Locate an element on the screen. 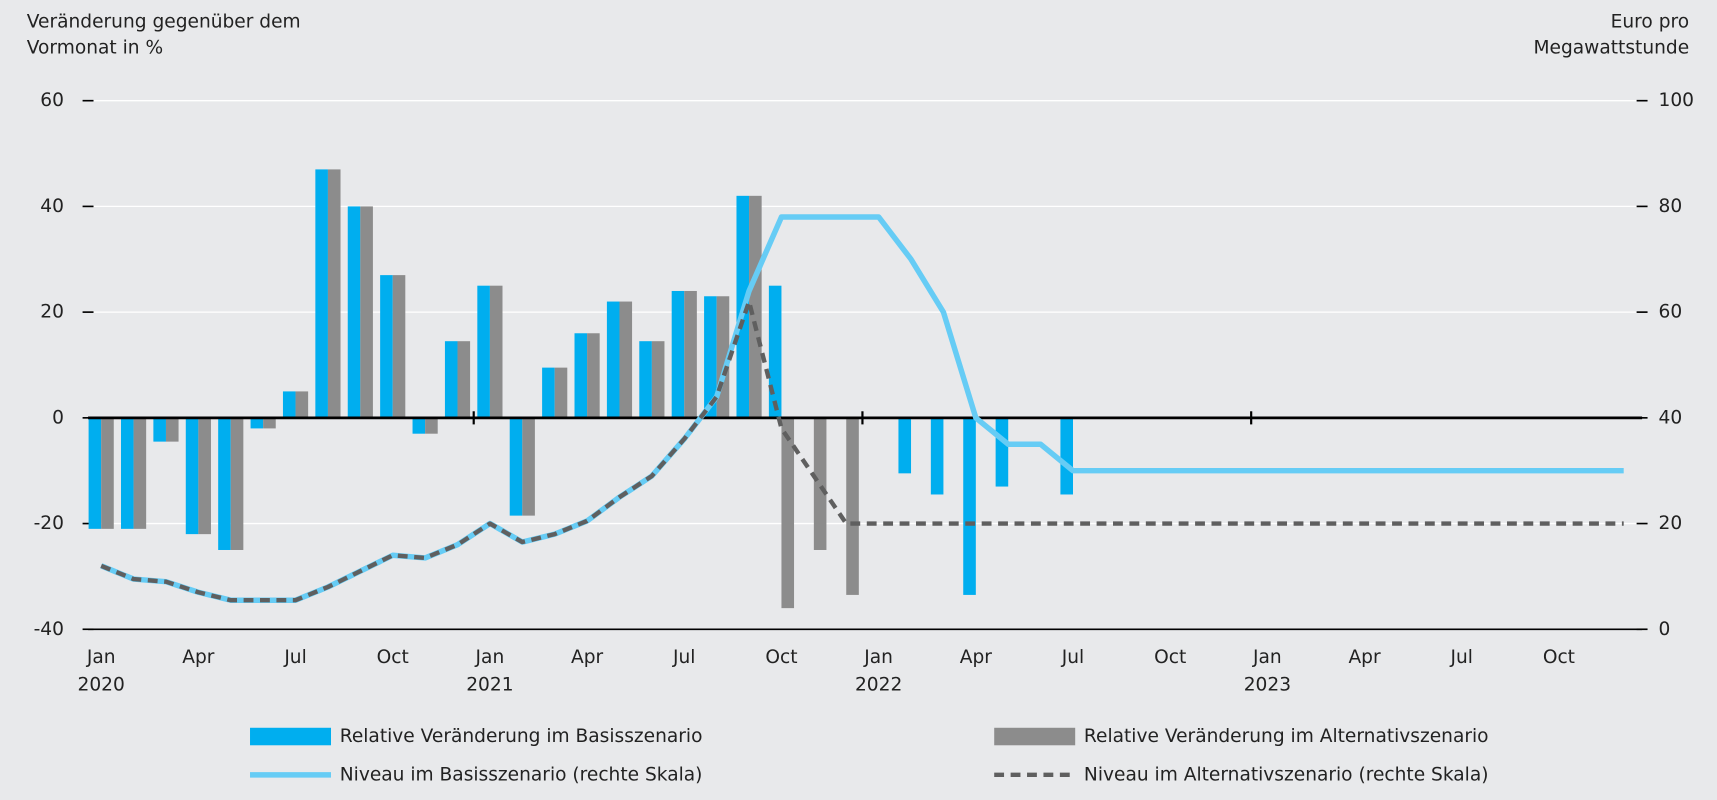 The height and width of the screenshot is (800, 1717). legend-label: Relative Veränderung im Basisszenario is located at coordinates (521, 736).